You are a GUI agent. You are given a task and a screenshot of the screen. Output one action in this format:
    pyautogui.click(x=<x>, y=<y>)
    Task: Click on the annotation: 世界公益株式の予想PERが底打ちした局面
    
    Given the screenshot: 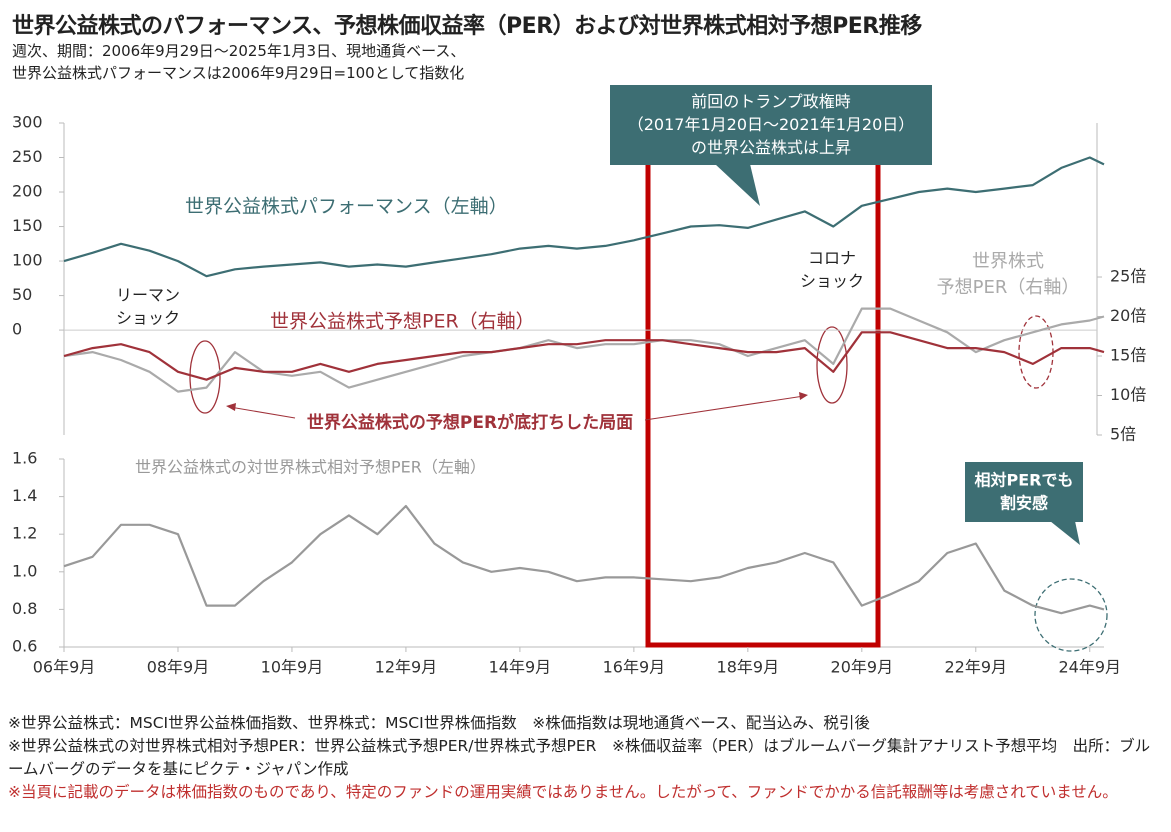 What is the action you would take?
    pyautogui.click(x=470, y=422)
    